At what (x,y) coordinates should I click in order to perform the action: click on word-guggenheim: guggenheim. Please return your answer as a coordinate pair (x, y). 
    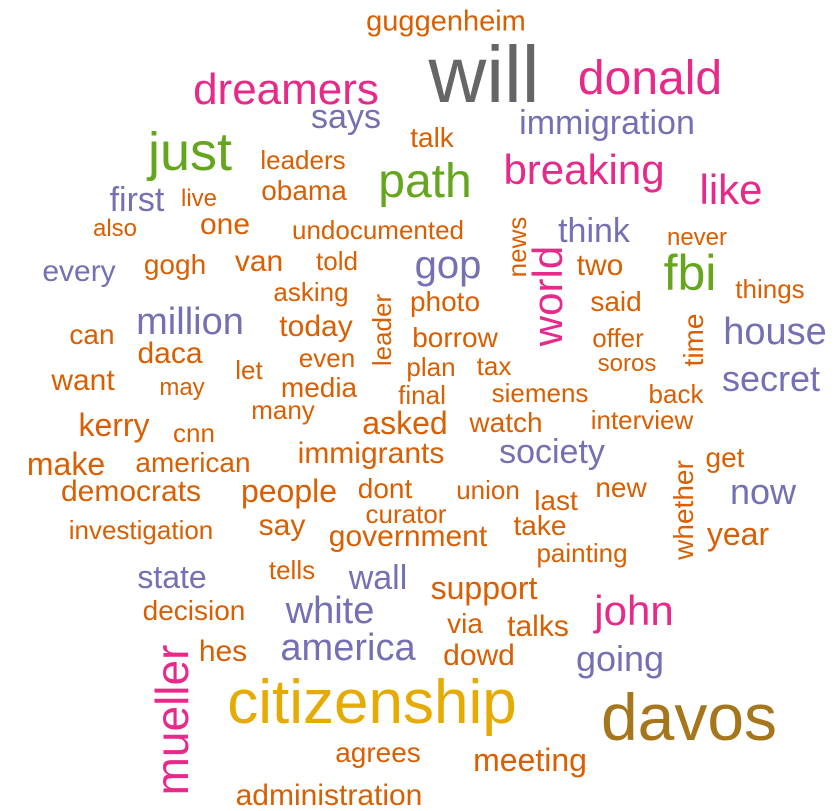
    Looking at the image, I should click on (446, 21).